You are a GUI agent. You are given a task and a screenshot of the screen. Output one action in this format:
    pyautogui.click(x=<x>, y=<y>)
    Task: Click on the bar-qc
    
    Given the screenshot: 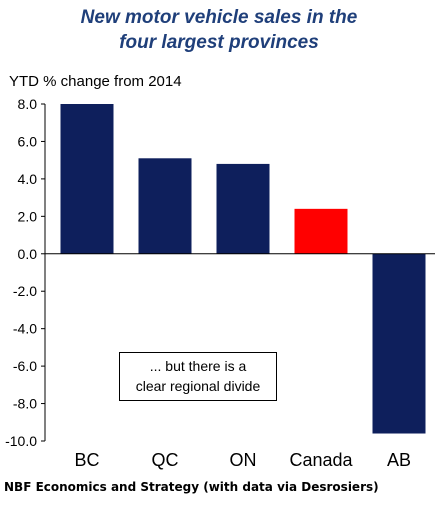 What is the action you would take?
    pyautogui.click(x=165, y=206)
    